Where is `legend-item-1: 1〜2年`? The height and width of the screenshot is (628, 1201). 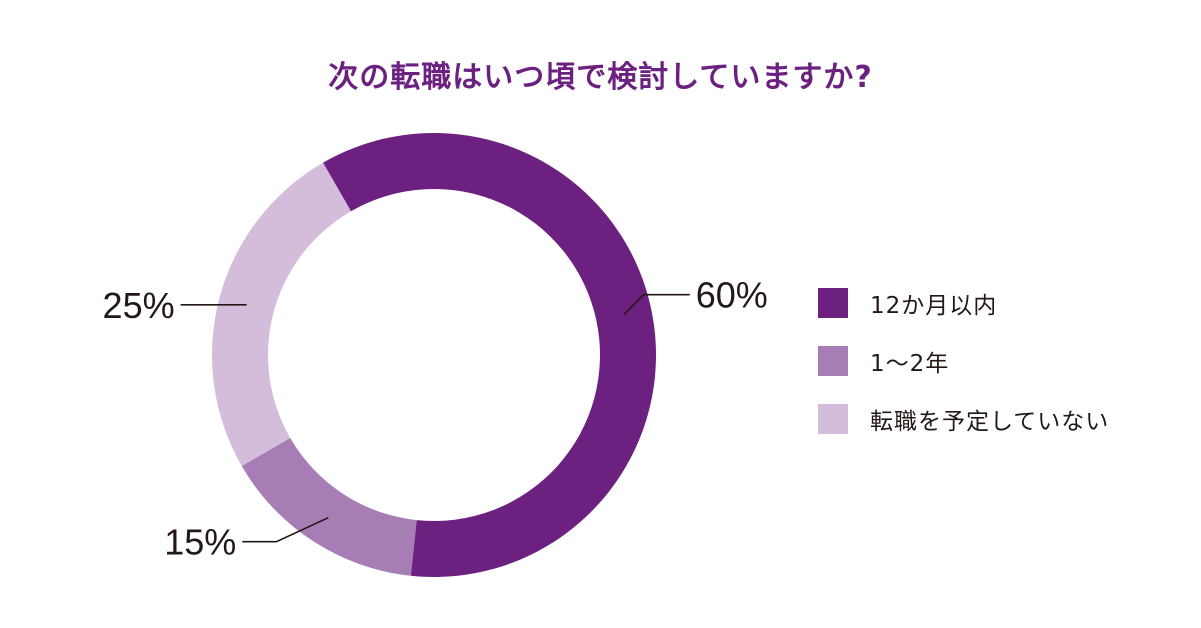 legend-item-1: 1〜2年 is located at coordinates (963, 361).